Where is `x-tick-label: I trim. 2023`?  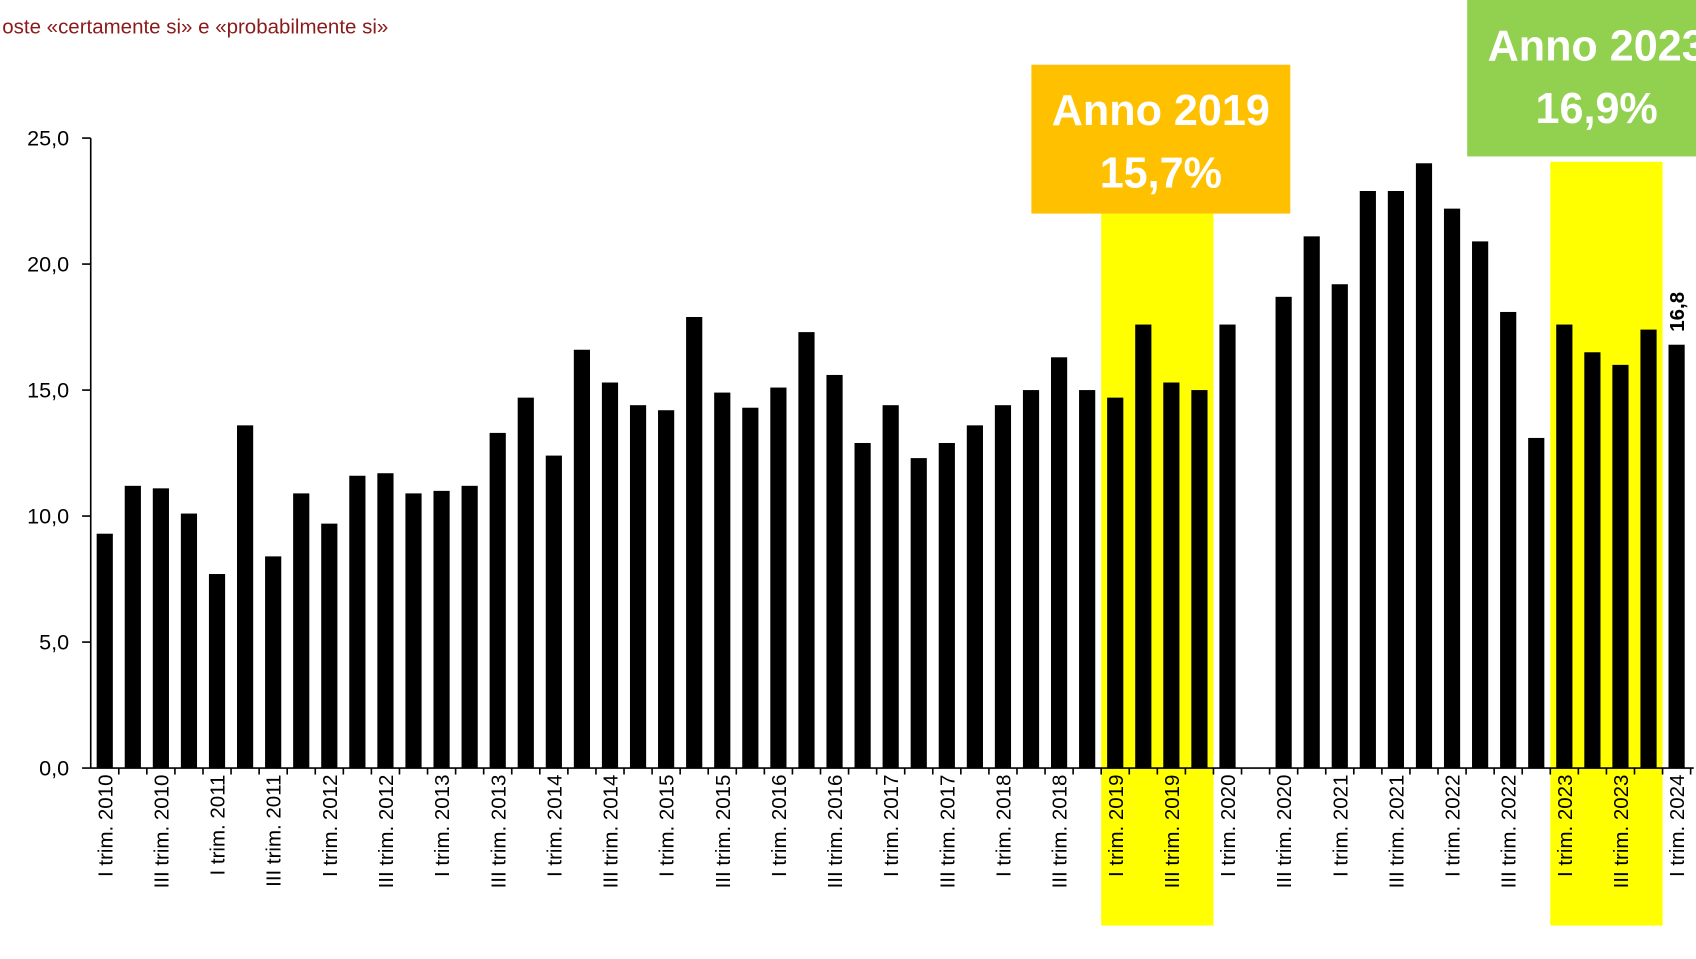 x-tick-label: I trim. 2023 is located at coordinates (1565, 826).